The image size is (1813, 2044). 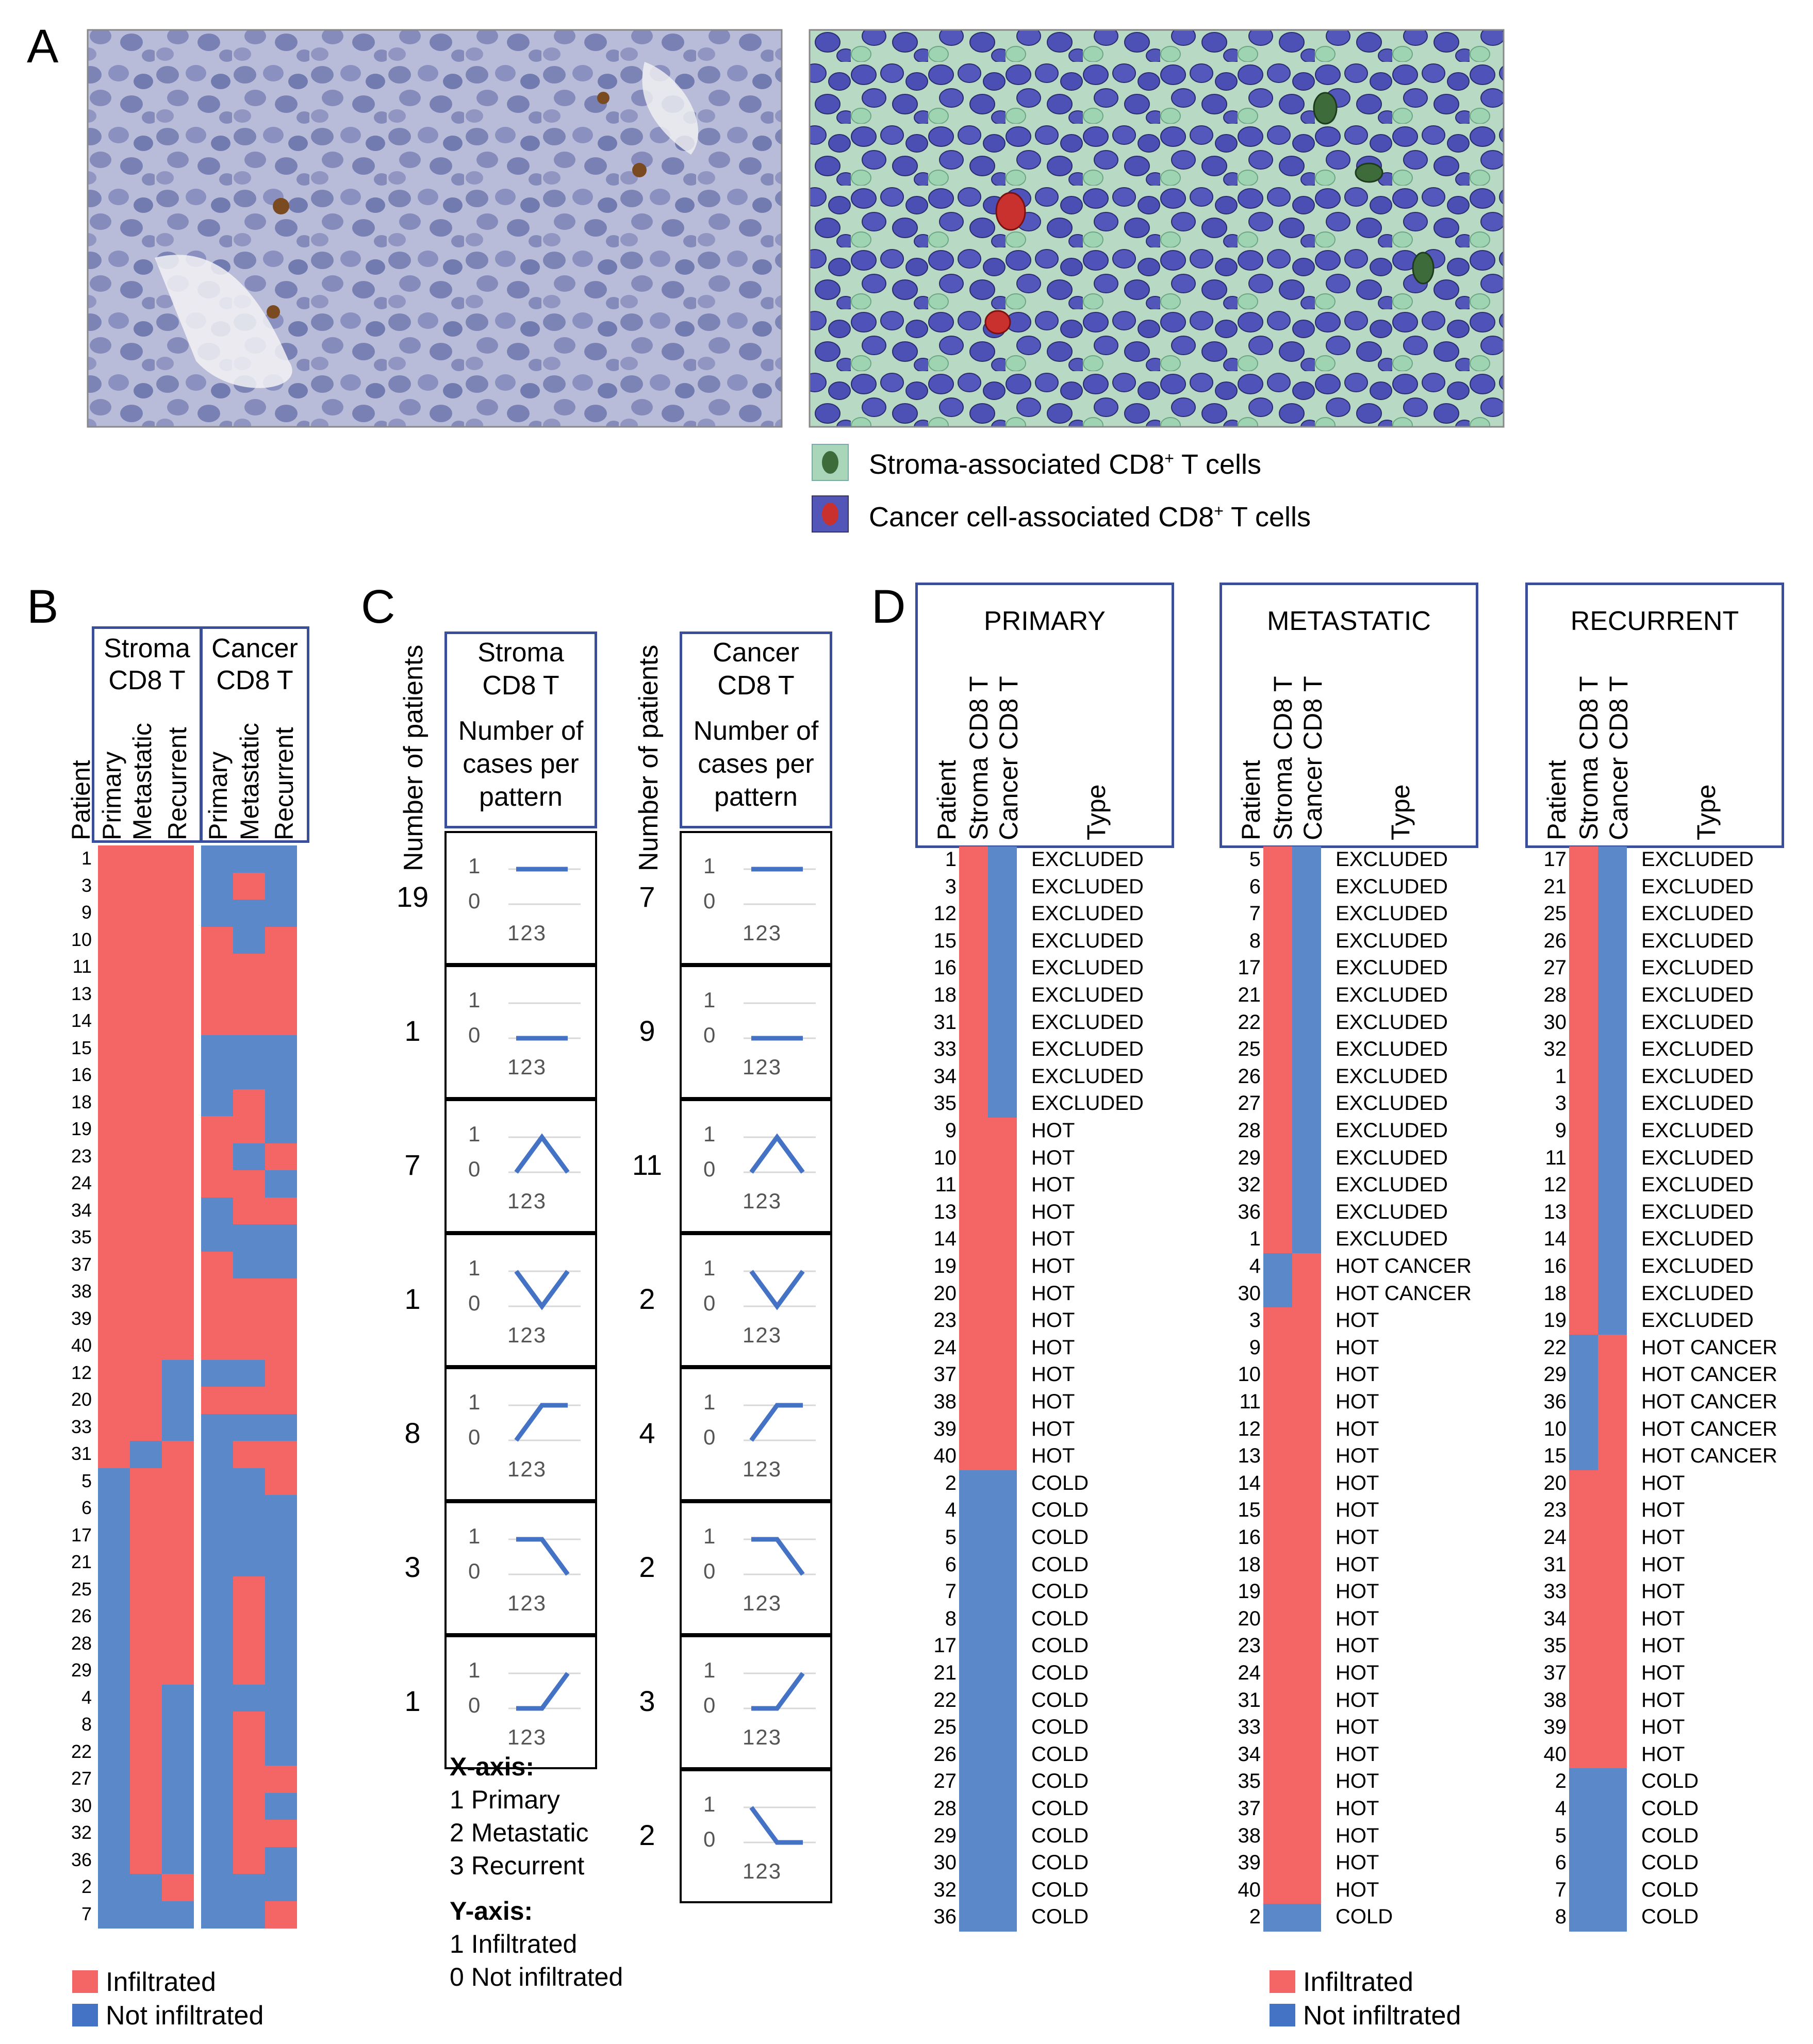 I want to click on table-title: METASTATIC, so click(x=1349, y=621).